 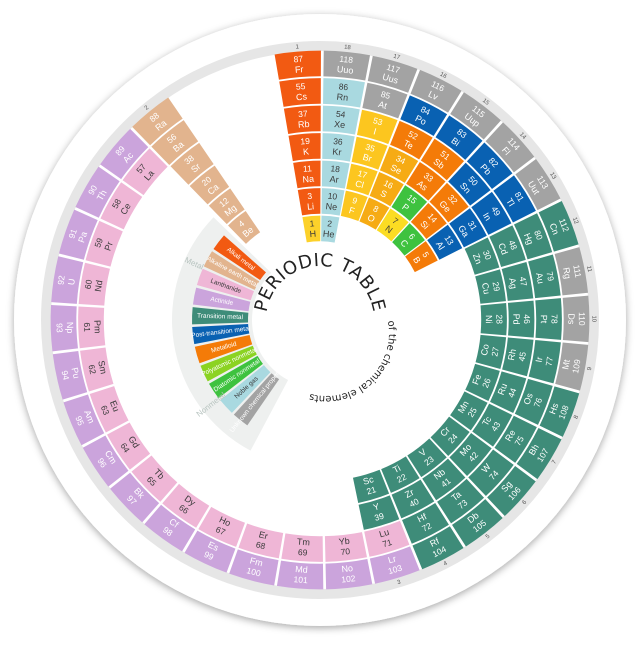 What do you see at coordinates (117, 203) in the screenshot?
I see `atomic-number: 58` at bounding box center [117, 203].